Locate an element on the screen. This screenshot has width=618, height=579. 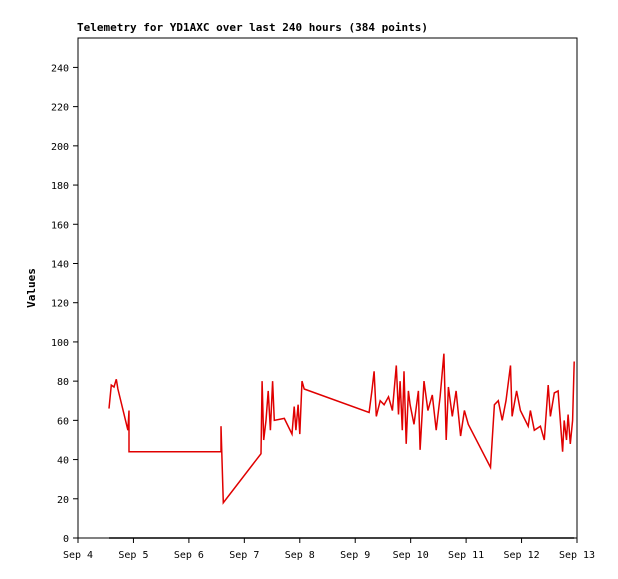
y-tick-label: 40 is located at coordinates (63, 461).